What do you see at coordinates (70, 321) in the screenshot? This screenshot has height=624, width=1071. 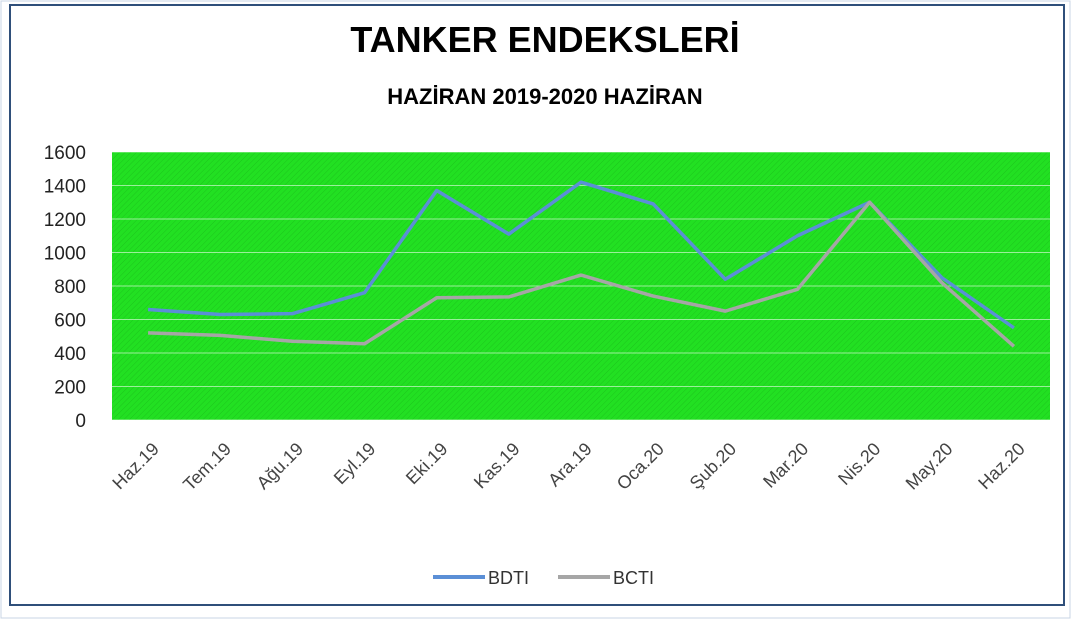 I see `y-tick-label: 600` at bounding box center [70, 321].